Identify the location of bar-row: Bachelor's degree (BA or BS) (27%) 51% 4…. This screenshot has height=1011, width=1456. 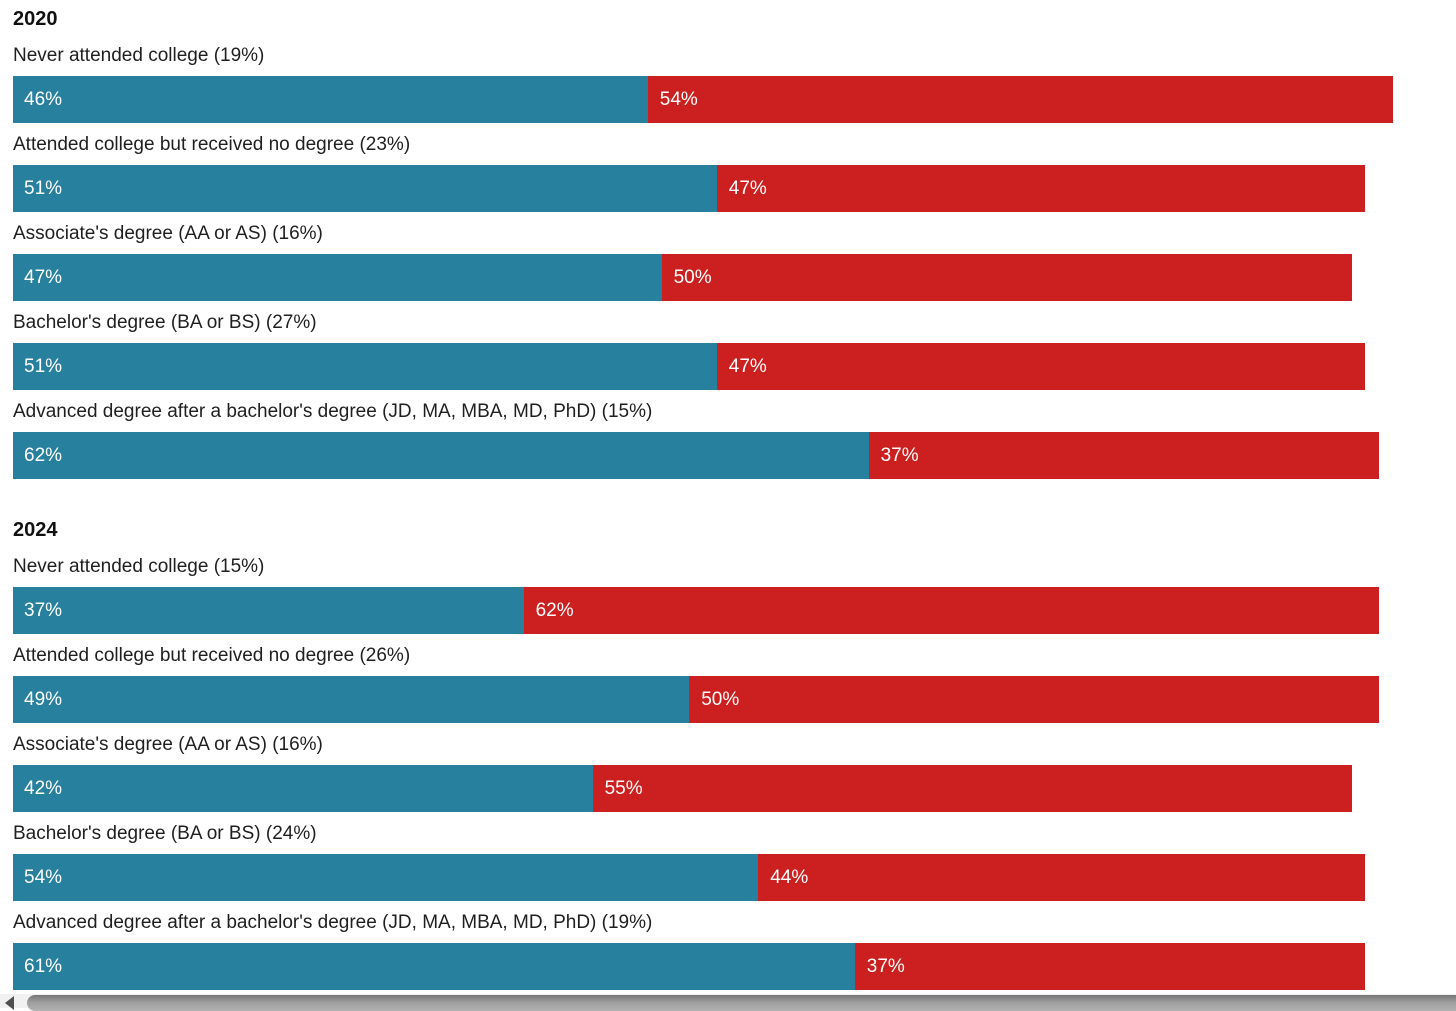
(734, 351).